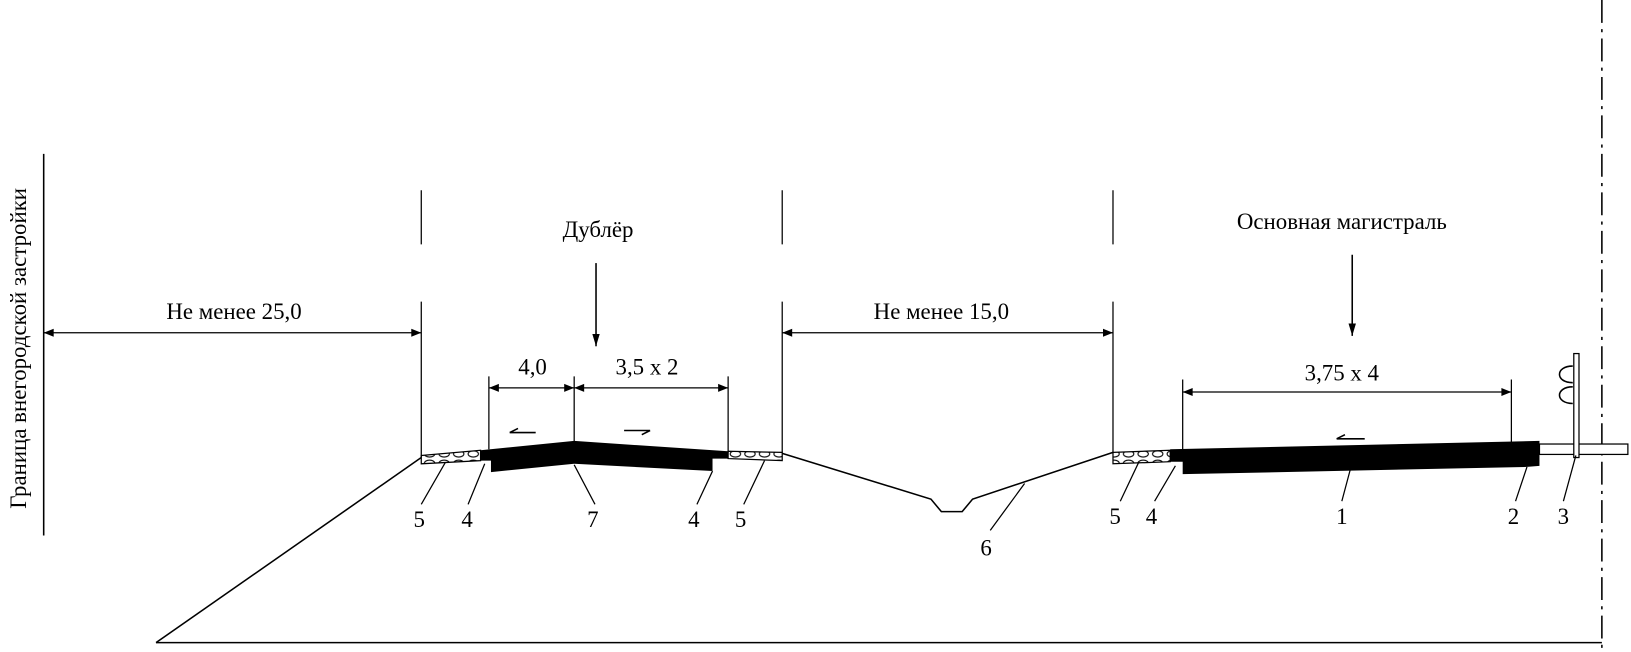  I want to click on callouts: 5 4 7 4 5 6 5 4 1 2 3, so click(991, 532).